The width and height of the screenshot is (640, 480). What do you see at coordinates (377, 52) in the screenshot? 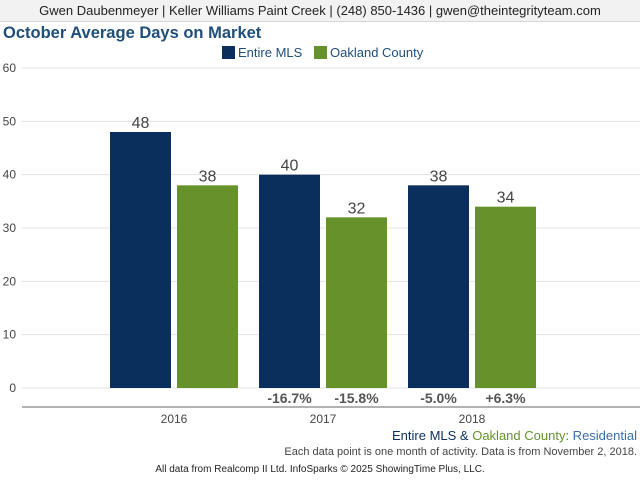
I see `legend-label-oakland-county: Oakland County` at bounding box center [377, 52].